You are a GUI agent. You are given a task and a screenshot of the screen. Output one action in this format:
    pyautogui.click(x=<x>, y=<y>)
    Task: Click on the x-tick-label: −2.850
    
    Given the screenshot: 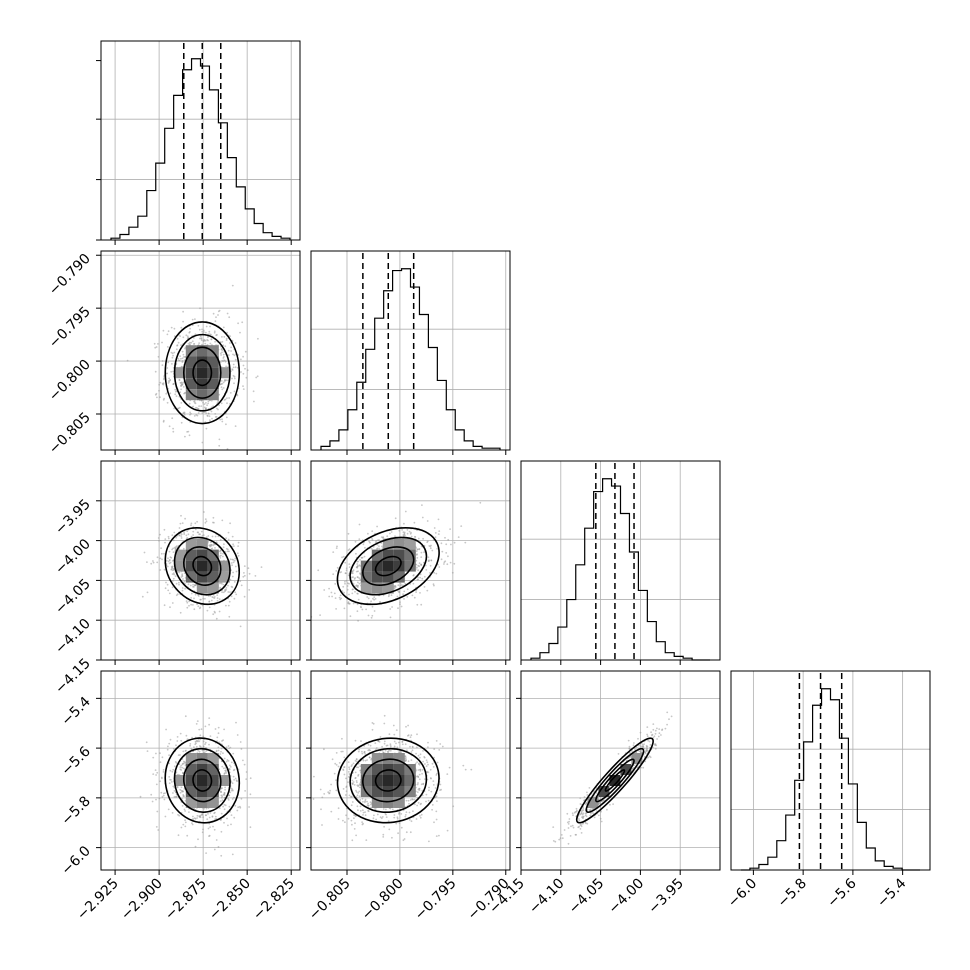 What is the action you would take?
    pyautogui.click(x=230, y=900)
    